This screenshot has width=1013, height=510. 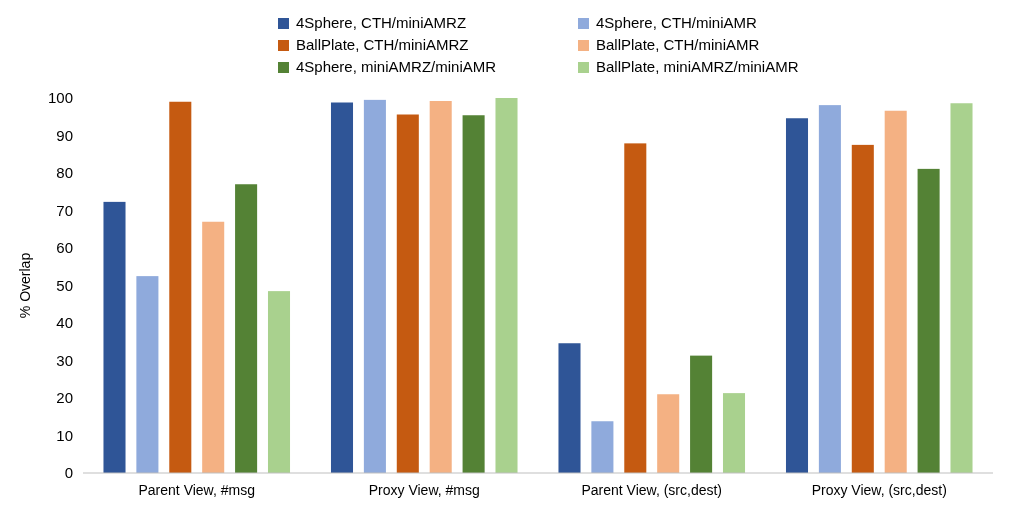 I want to click on y-tick-label: 50, so click(x=64, y=285).